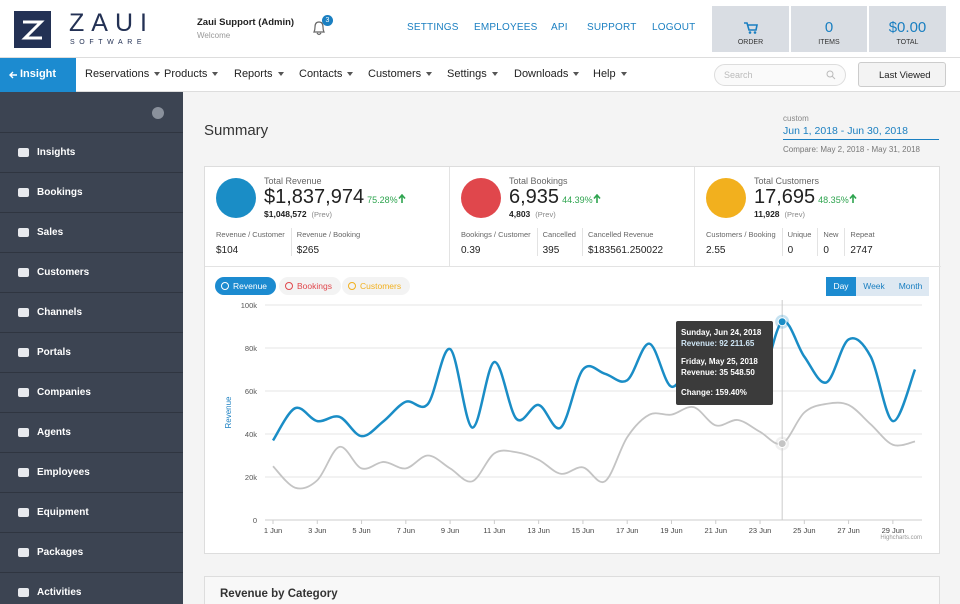 The height and width of the screenshot is (604, 960). Describe the element at coordinates (317, 530) in the screenshot. I see `x-tick-label: 3 Jun` at that location.